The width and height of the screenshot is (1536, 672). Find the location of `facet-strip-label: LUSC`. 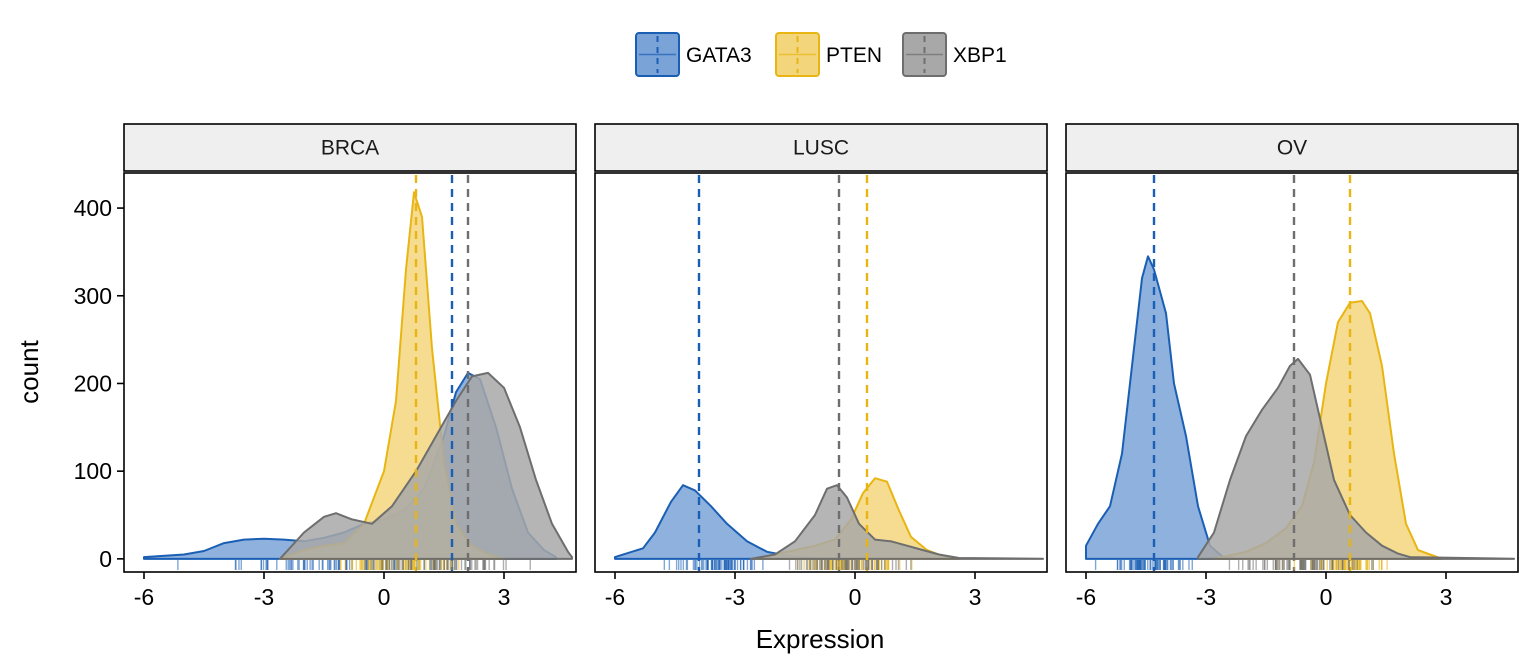

facet-strip-label: LUSC is located at coordinates (821, 148).